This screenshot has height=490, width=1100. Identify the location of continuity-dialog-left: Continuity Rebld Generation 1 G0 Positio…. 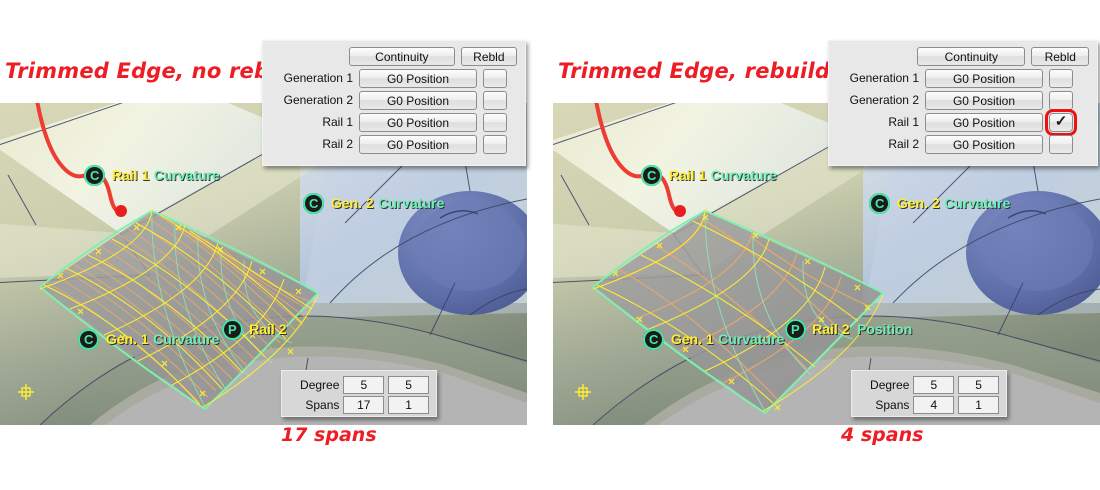
(394, 103).